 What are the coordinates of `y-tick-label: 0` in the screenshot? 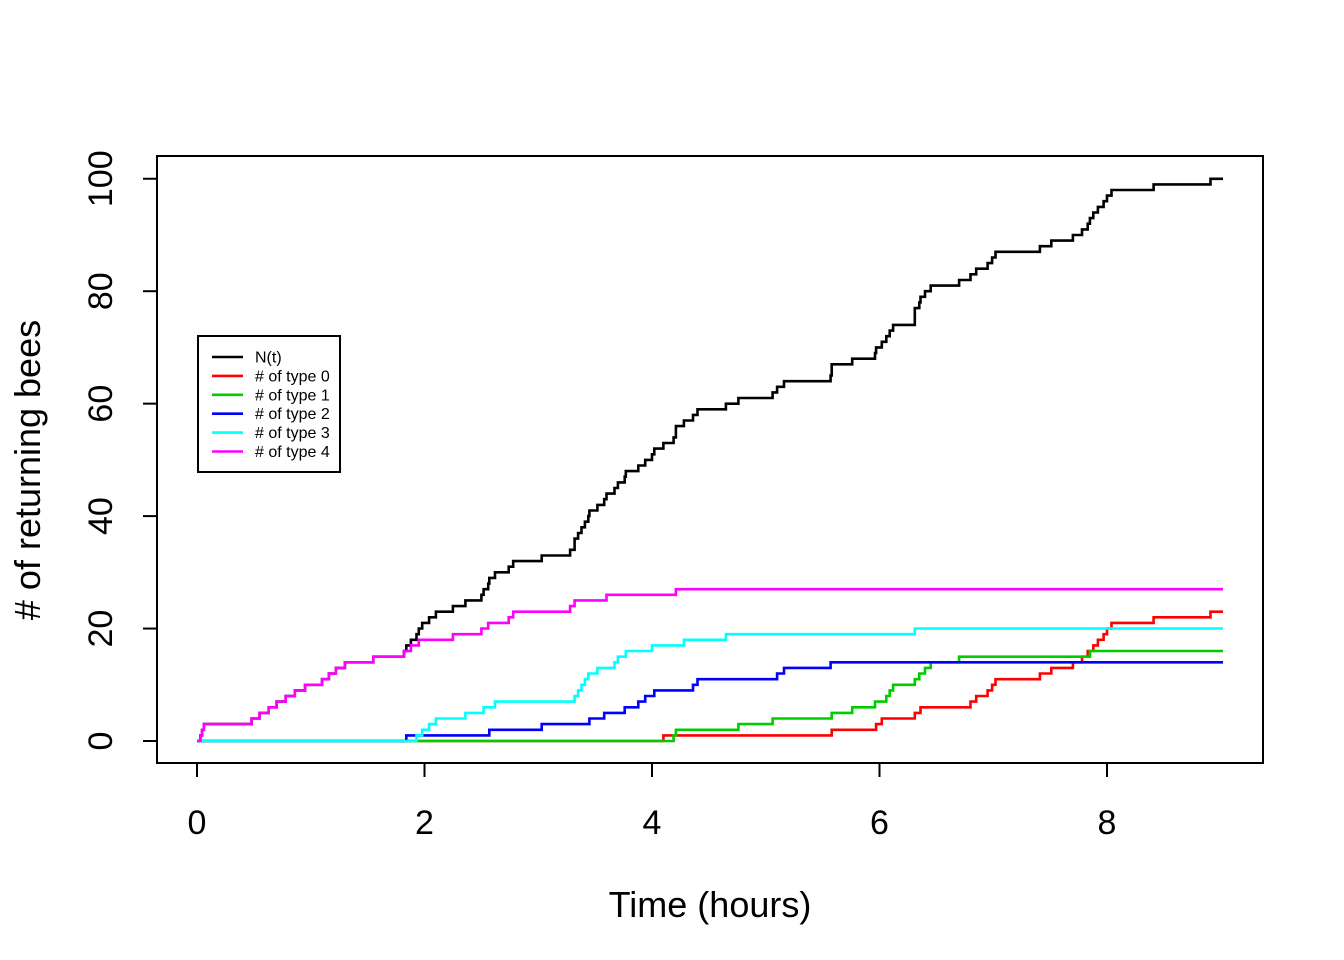 It's located at (101, 741).